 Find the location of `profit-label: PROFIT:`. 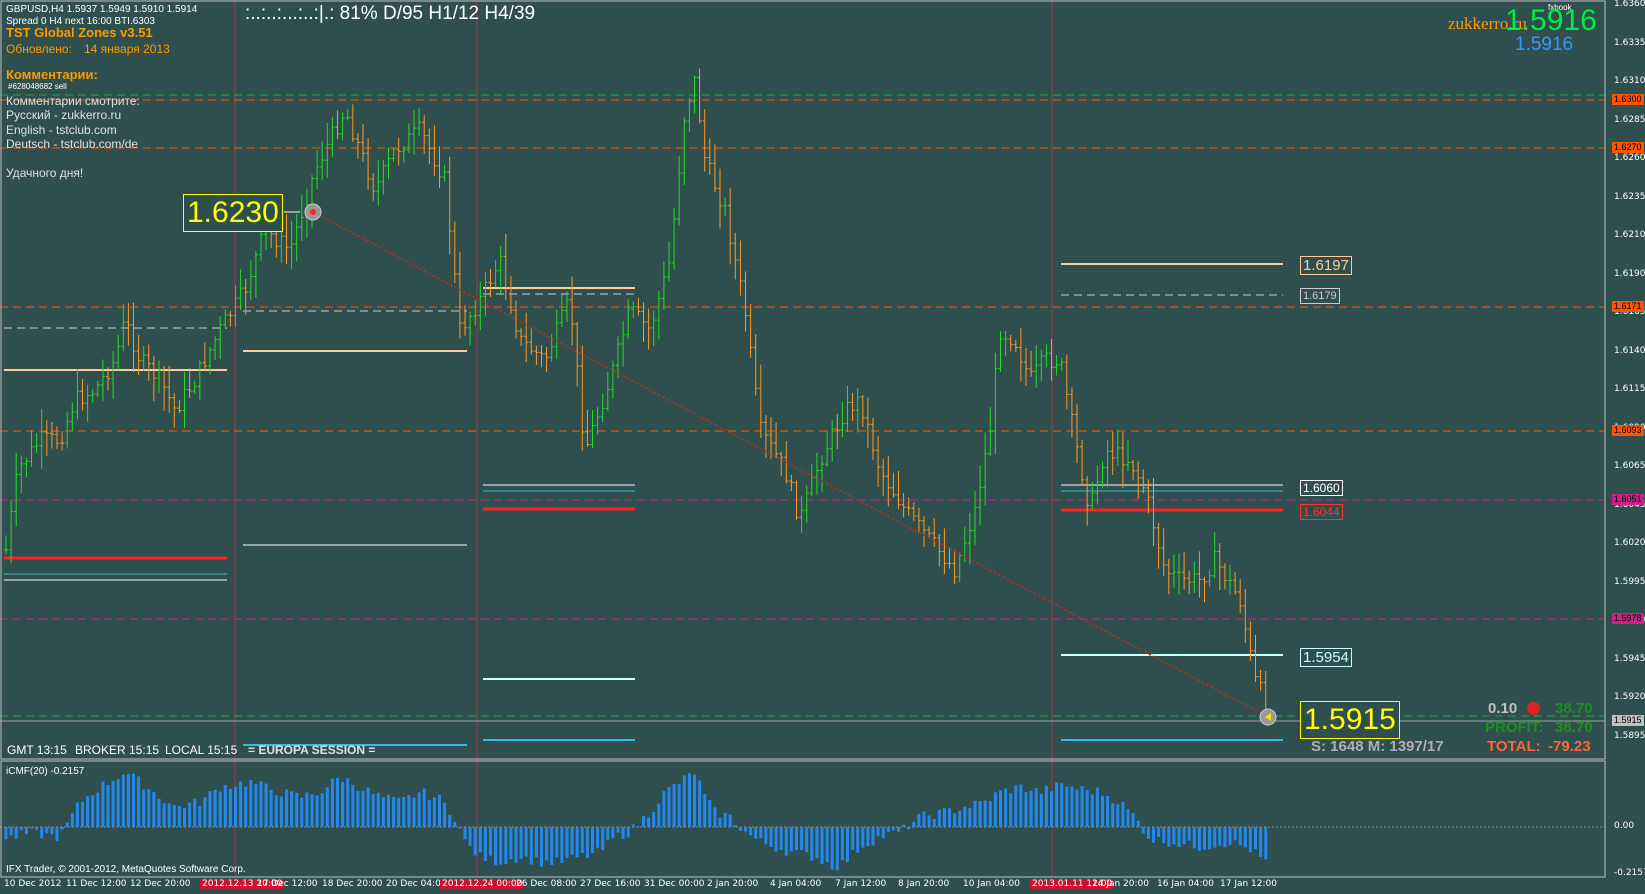

profit-label: PROFIT: is located at coordinates (1514, 727).